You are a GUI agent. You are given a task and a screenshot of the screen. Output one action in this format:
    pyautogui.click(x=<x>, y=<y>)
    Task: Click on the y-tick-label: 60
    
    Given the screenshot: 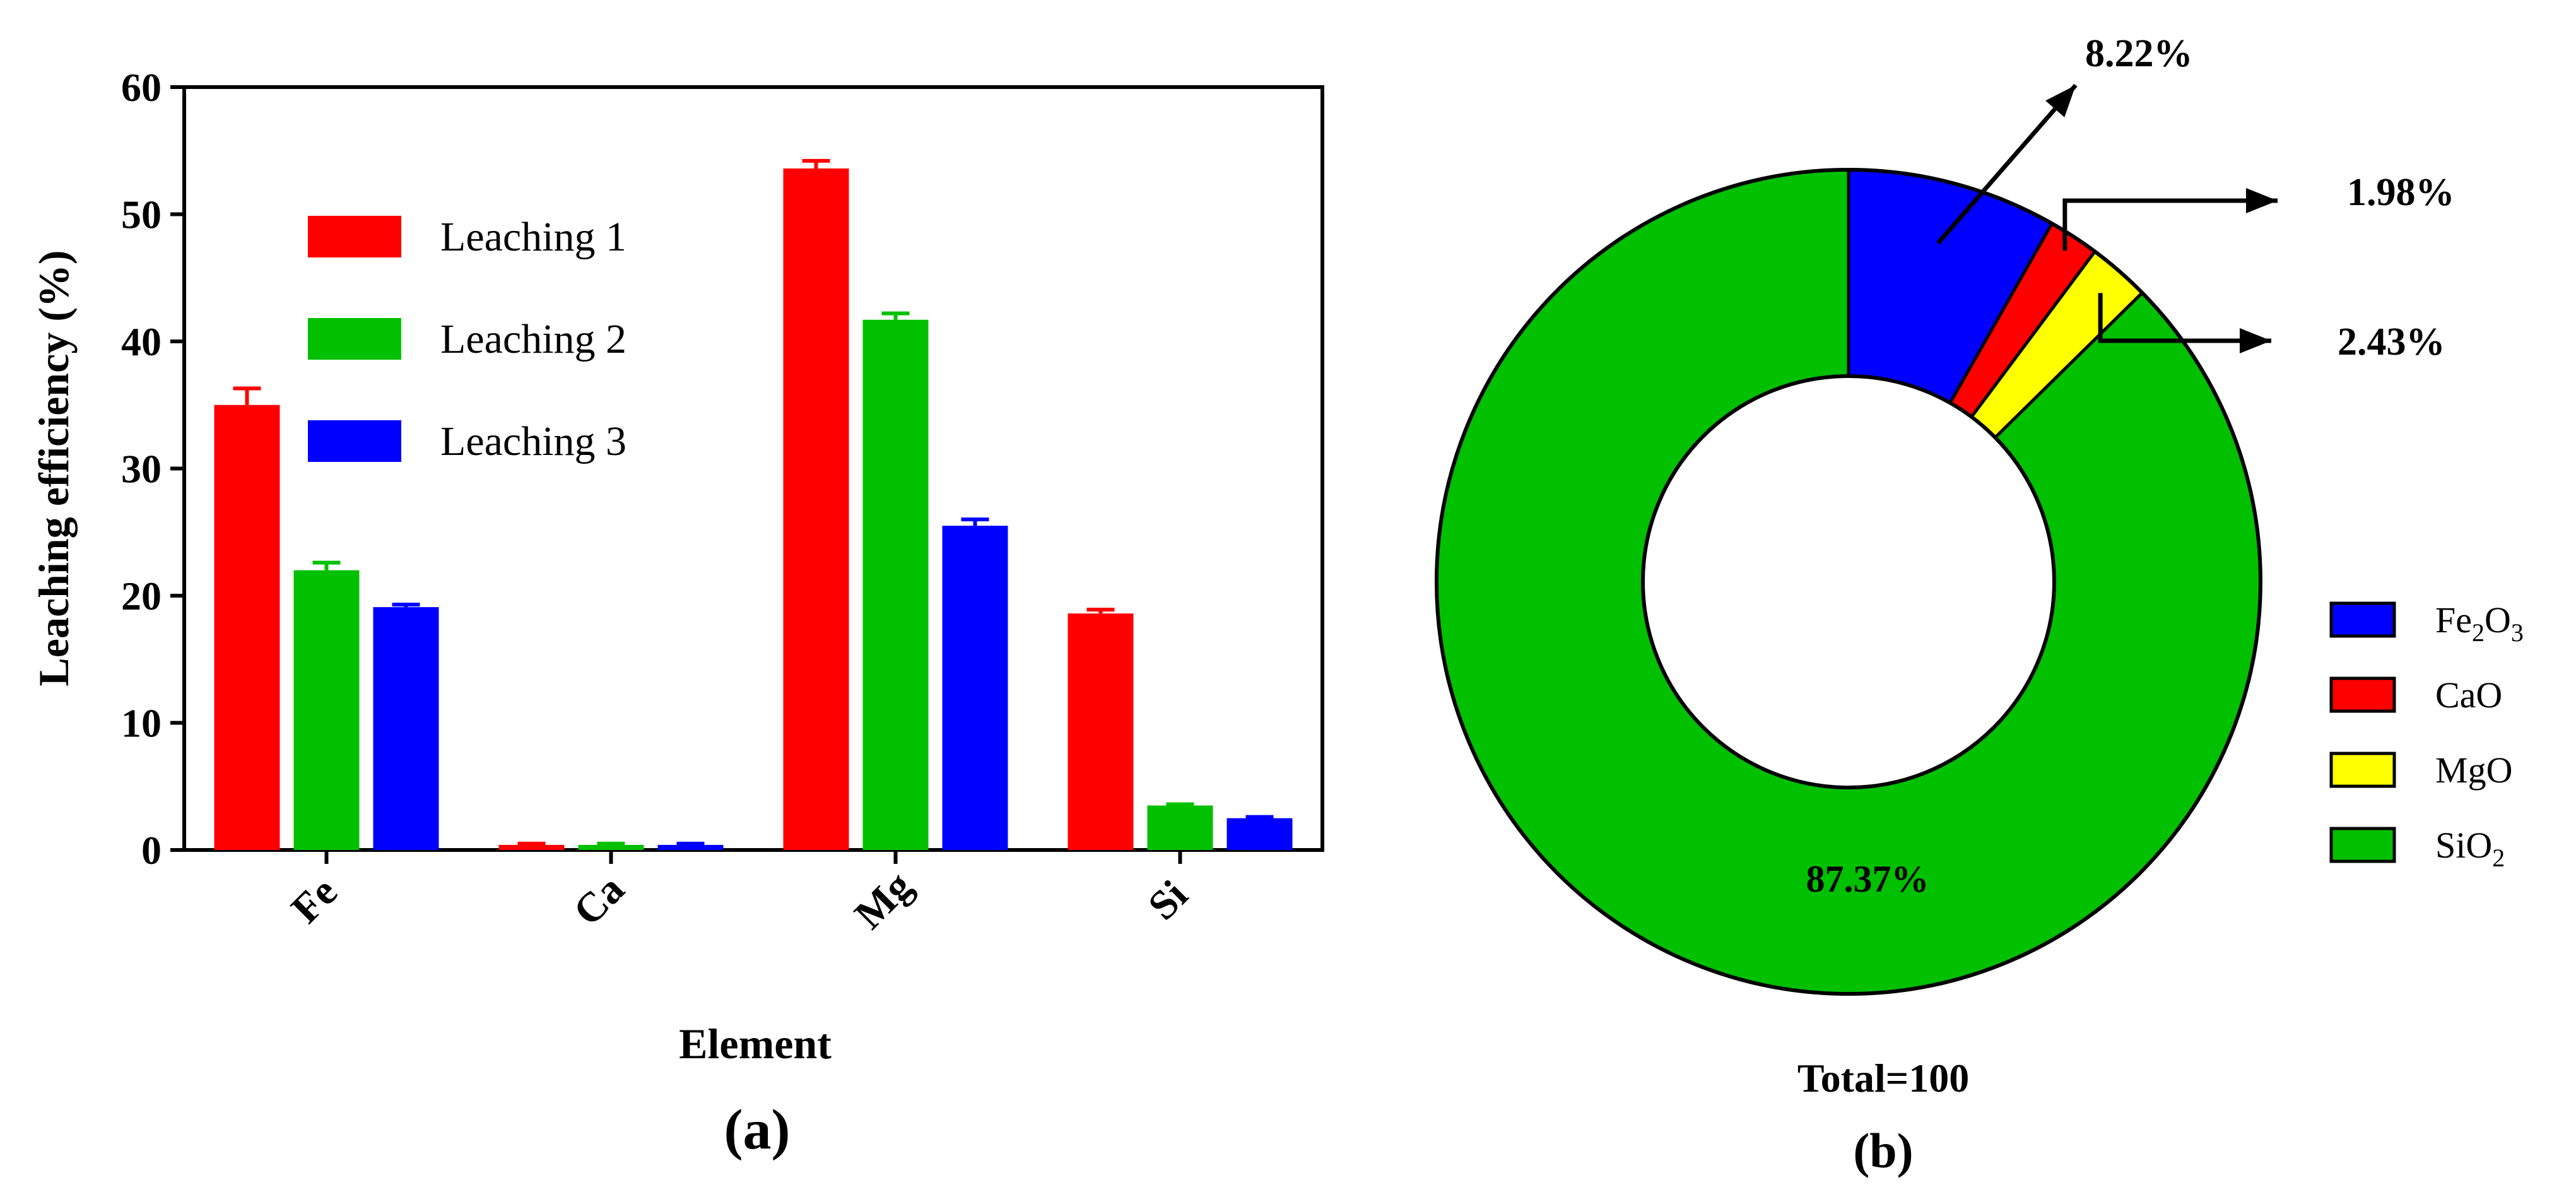 What is the action you would take?
    pyautogui.click(x=141, y=88)
    